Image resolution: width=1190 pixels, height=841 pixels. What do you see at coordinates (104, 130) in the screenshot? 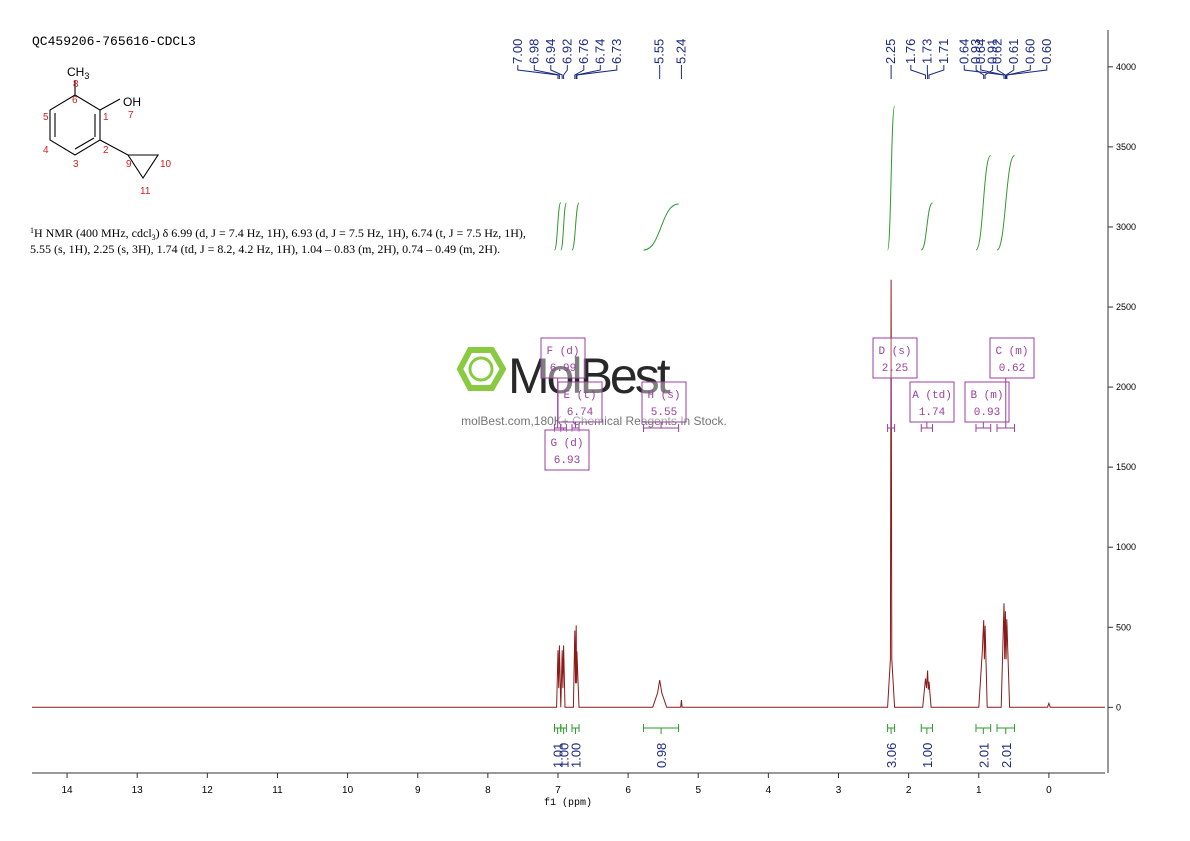
I see `bonds` at bounding box center [104, 130].